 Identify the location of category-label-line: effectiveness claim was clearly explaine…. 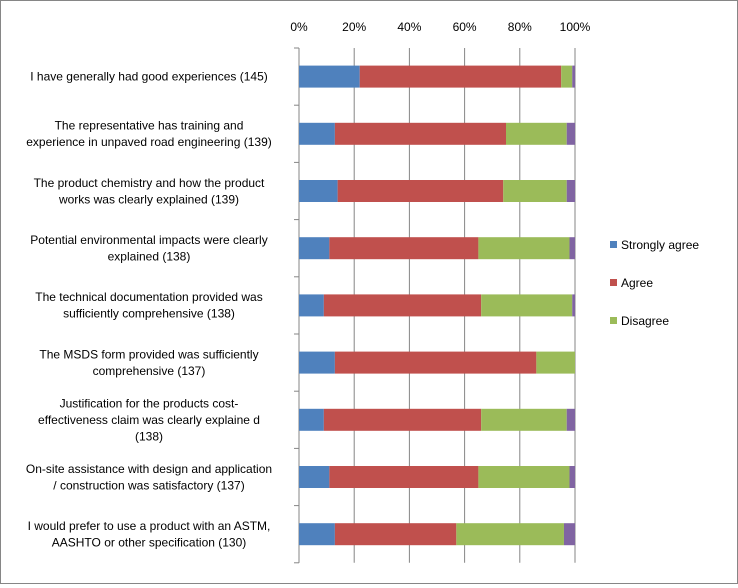
(149, 420).